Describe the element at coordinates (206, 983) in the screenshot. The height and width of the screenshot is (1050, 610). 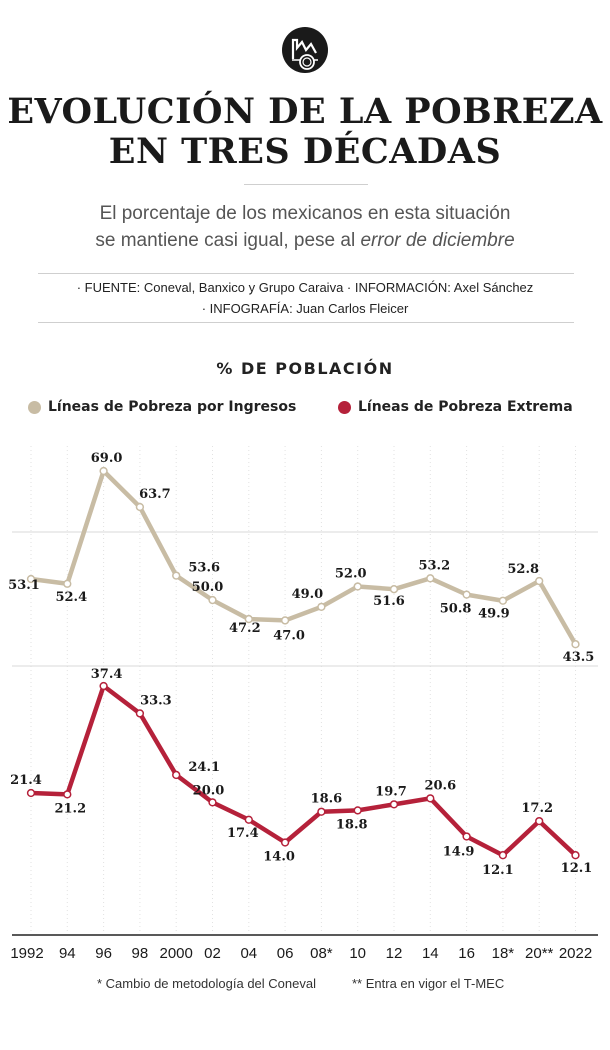
I see `footnote-methodology: * Cambio de metodología del Coneval` at that location.